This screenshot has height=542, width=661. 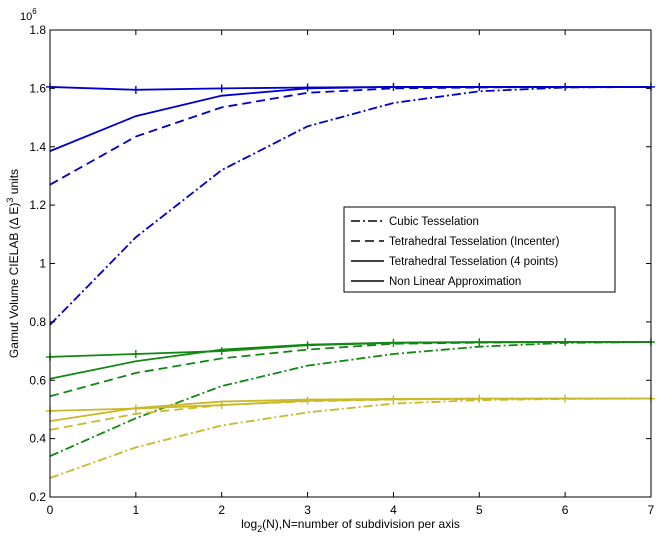 I want to click on x-tick-label: 4, so click(x=393, y=510).